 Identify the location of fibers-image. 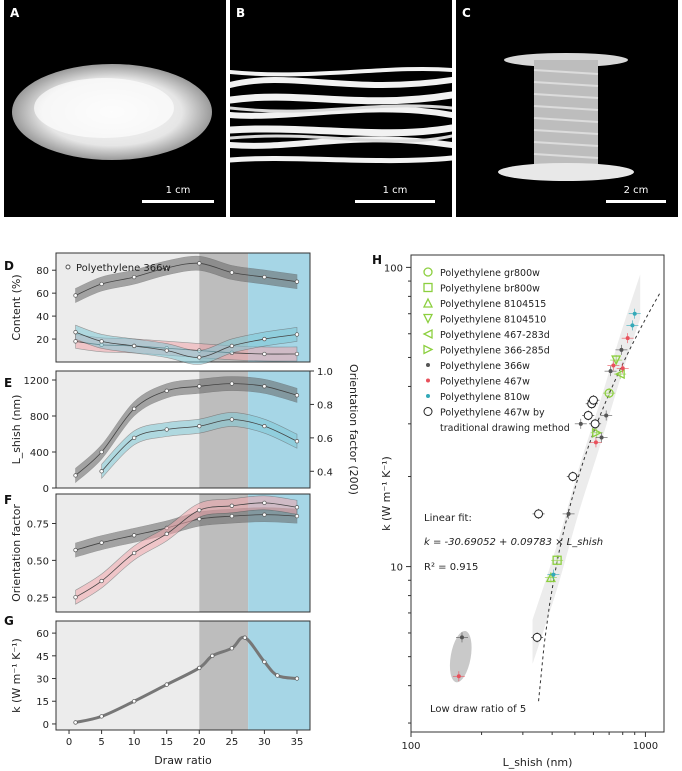
(341, 115).